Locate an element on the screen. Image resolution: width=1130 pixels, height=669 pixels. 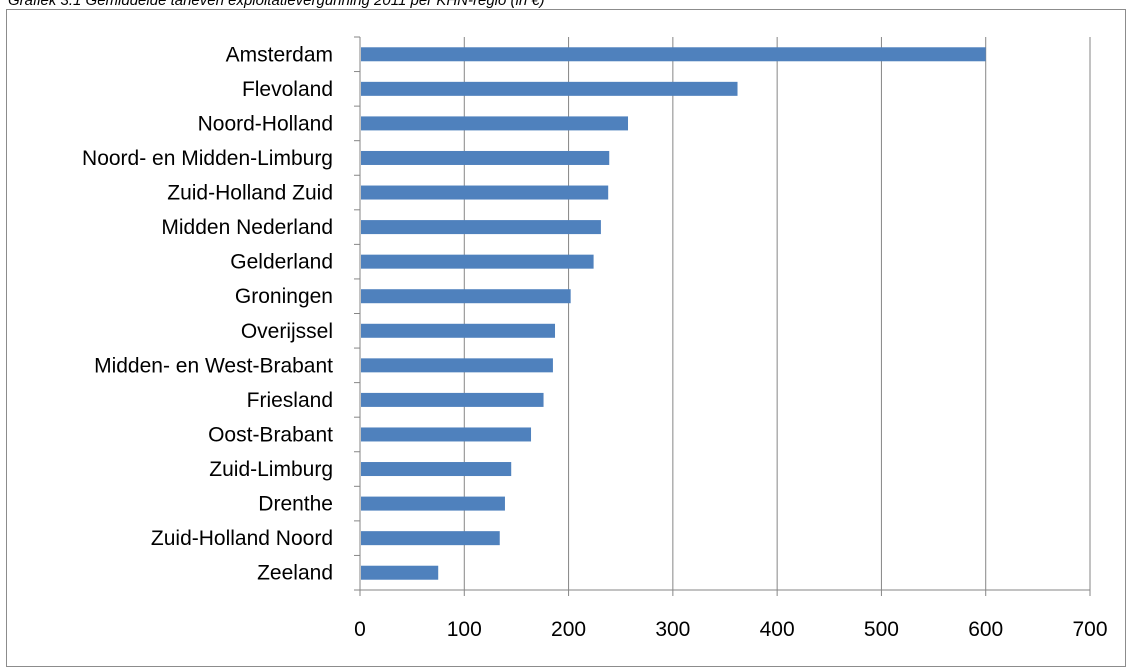
category-label: Midden- en West-Brabant is located at coordinates (213, 365).